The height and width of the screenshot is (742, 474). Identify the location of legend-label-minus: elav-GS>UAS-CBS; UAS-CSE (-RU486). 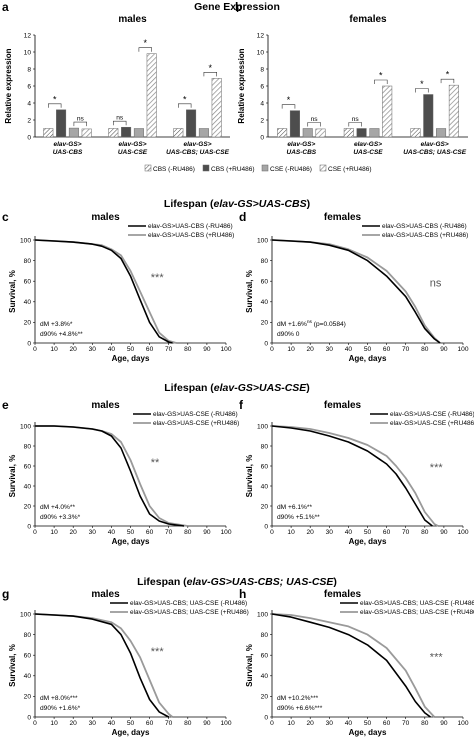
(188, 603).